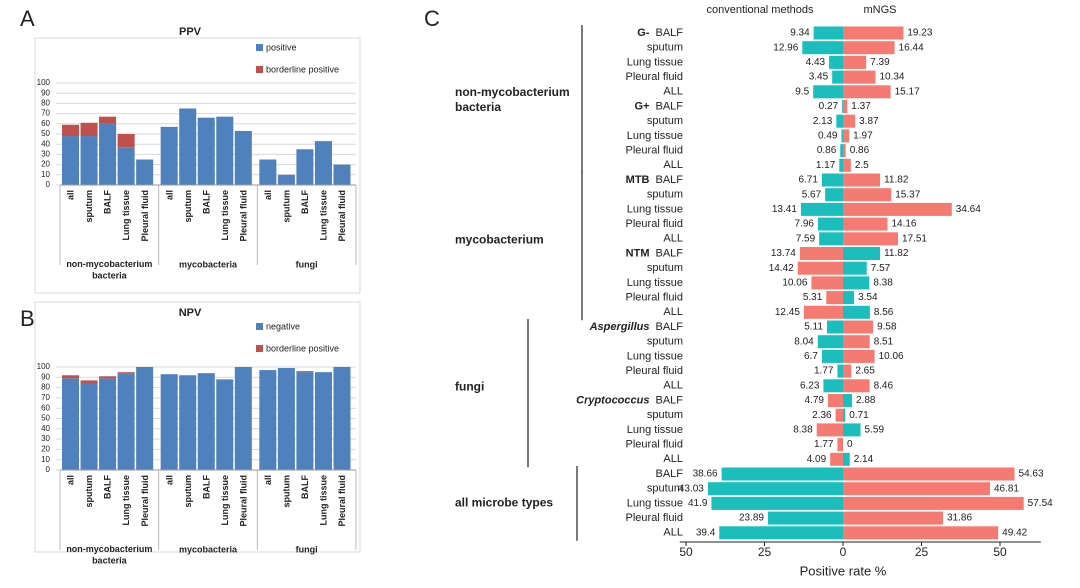  What do you see at coordinates (826, 165) in the screenshot?
I see `value-label: 1.17` at bounding box center [826, 165].